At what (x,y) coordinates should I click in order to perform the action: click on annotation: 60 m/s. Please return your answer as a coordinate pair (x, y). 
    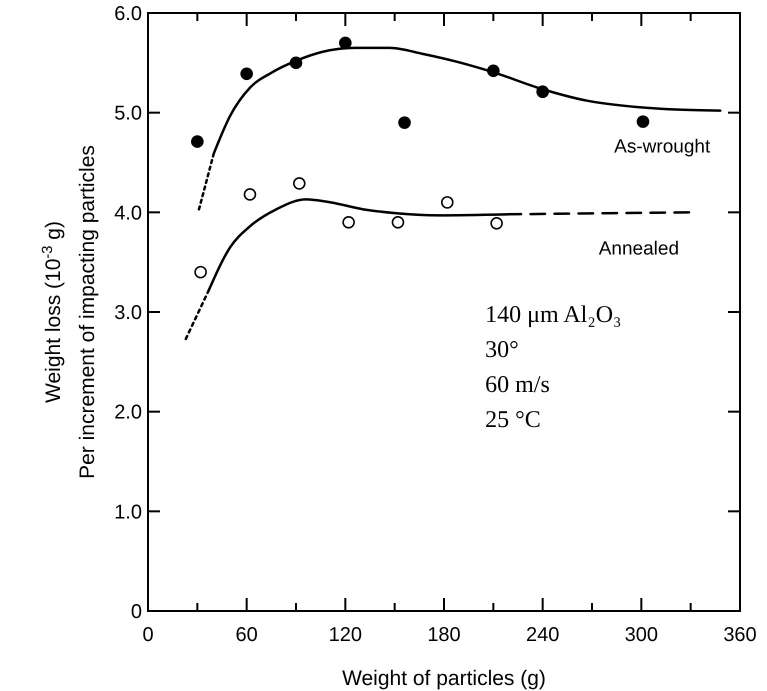
    Looking at the image, I should click on (517, 385).